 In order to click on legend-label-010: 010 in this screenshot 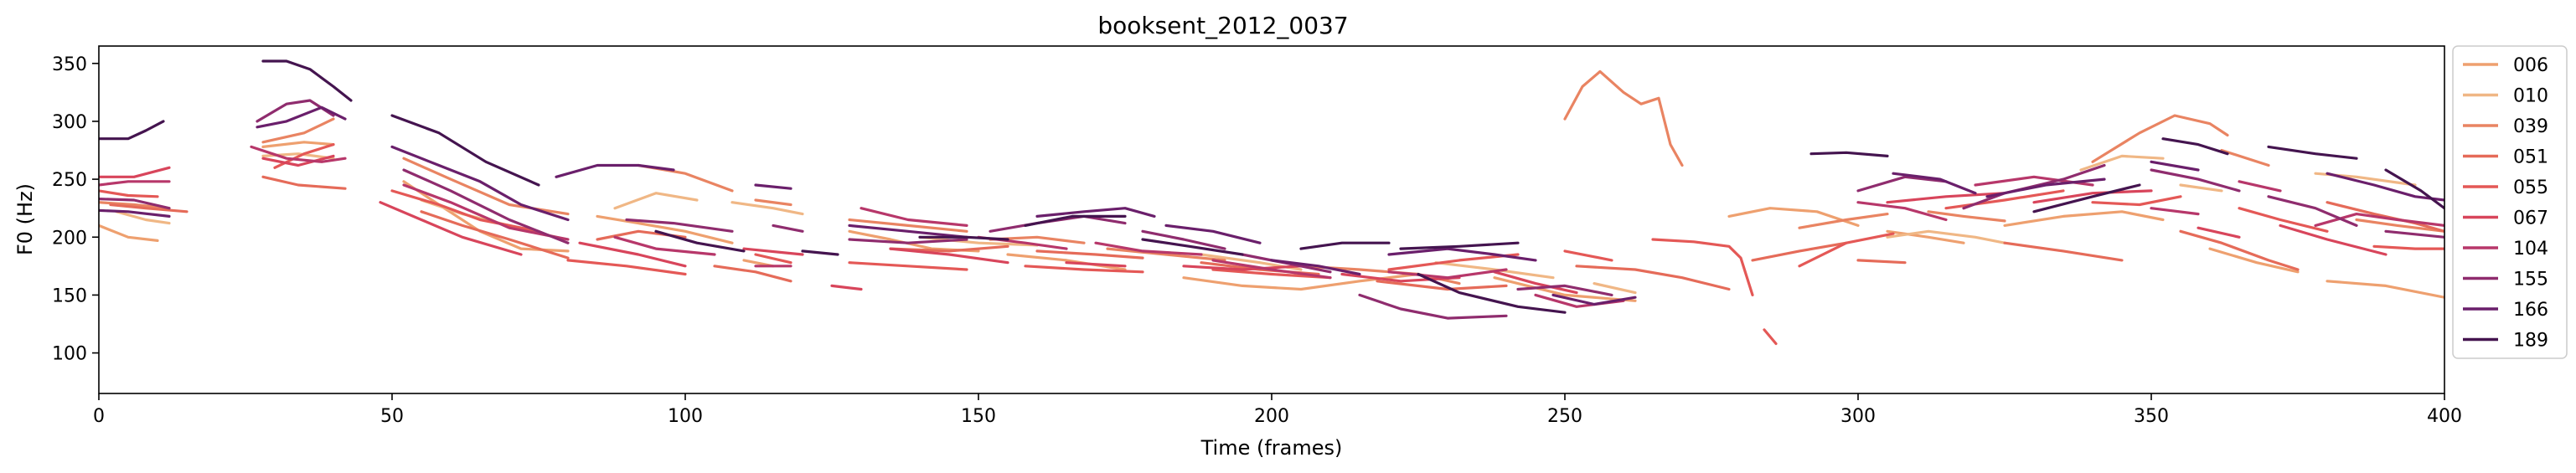, I will do `click(2530, 96)`.